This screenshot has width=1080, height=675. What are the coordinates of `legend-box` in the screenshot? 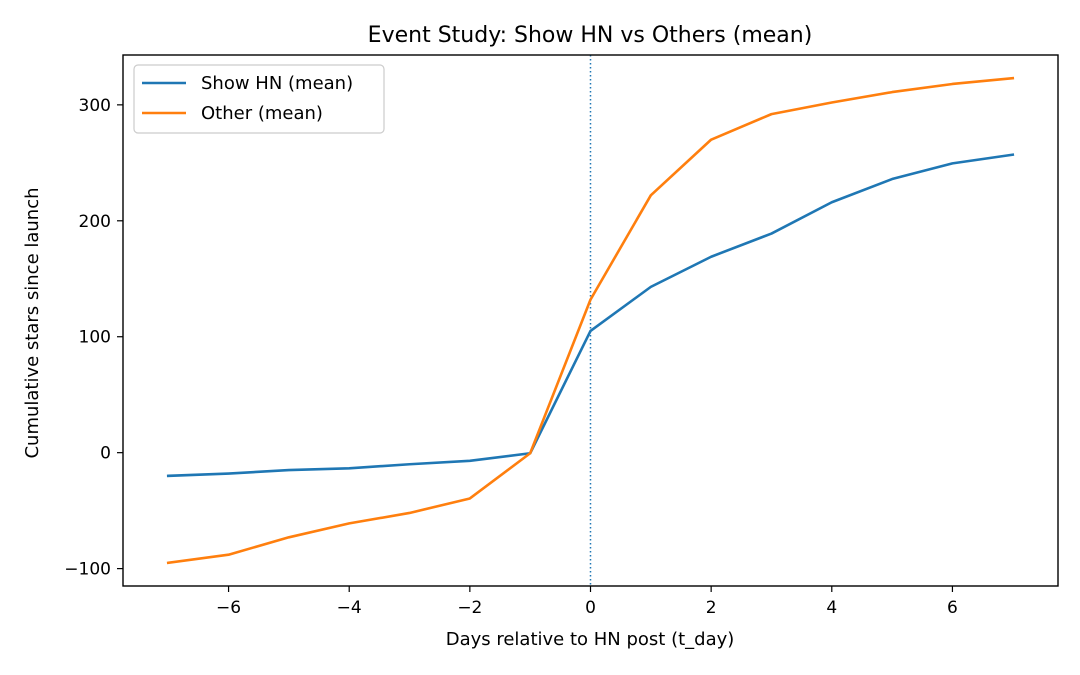 It's located at (259, 99).